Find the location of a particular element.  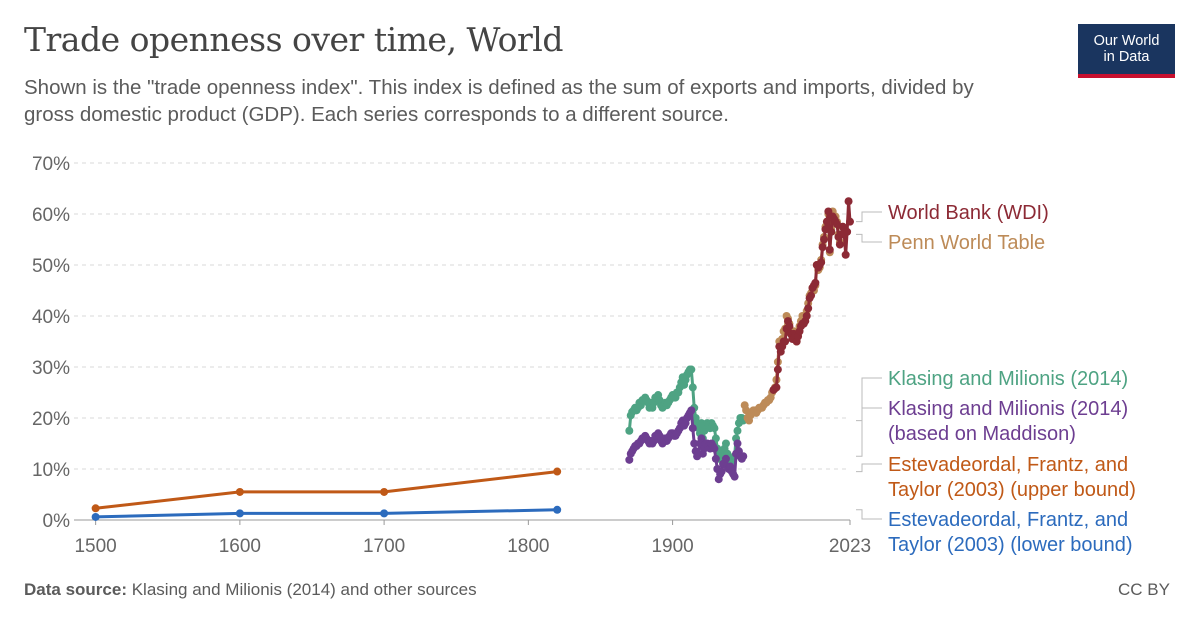

legend-label-line: Taylor (2003) (lower bound) is located at coordinates (1010, 545).